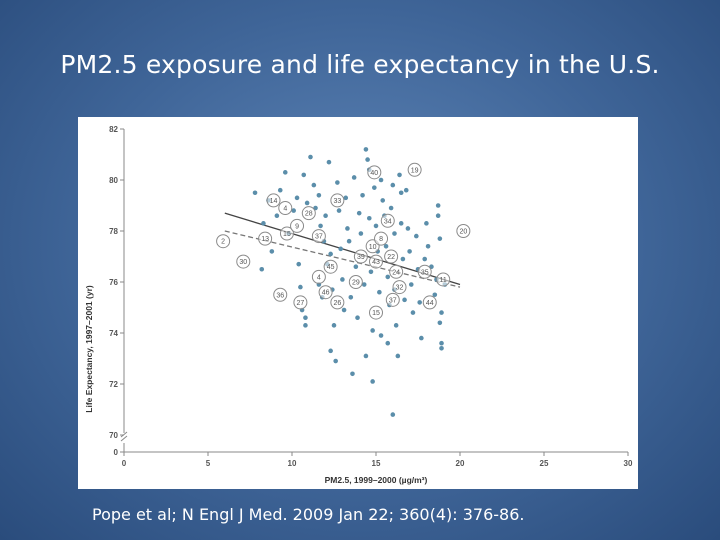  I want to click on labeled-point: 35, so click(424, 271).